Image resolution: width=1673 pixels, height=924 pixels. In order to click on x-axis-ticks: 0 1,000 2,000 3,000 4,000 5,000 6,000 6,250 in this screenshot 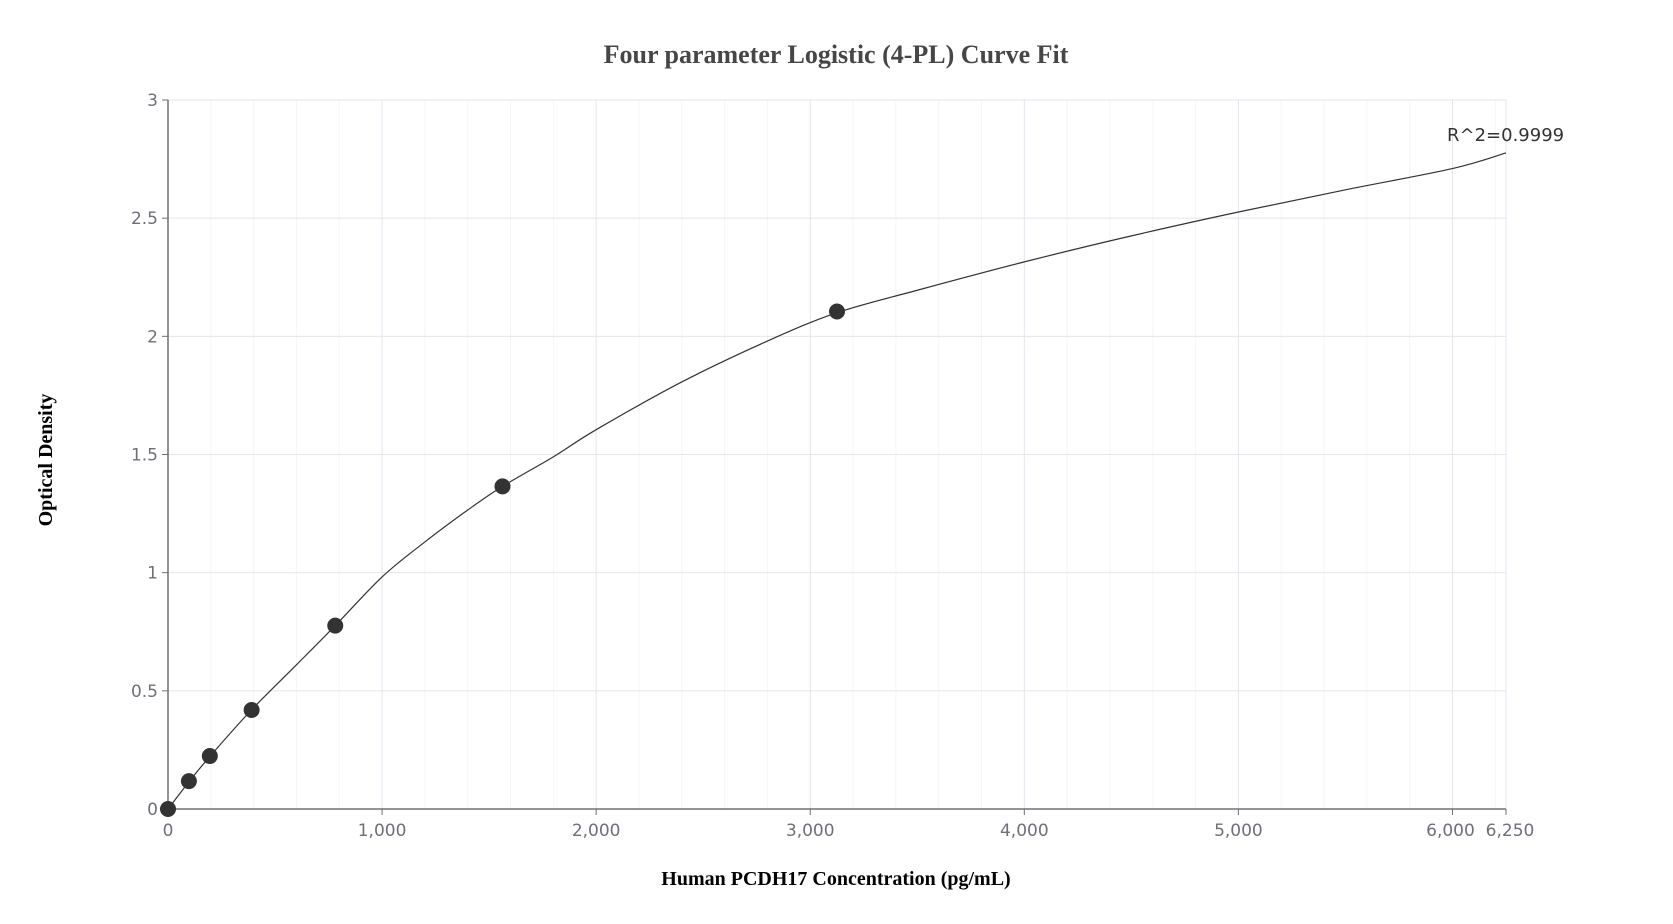, I will do `click(849, 825)`.